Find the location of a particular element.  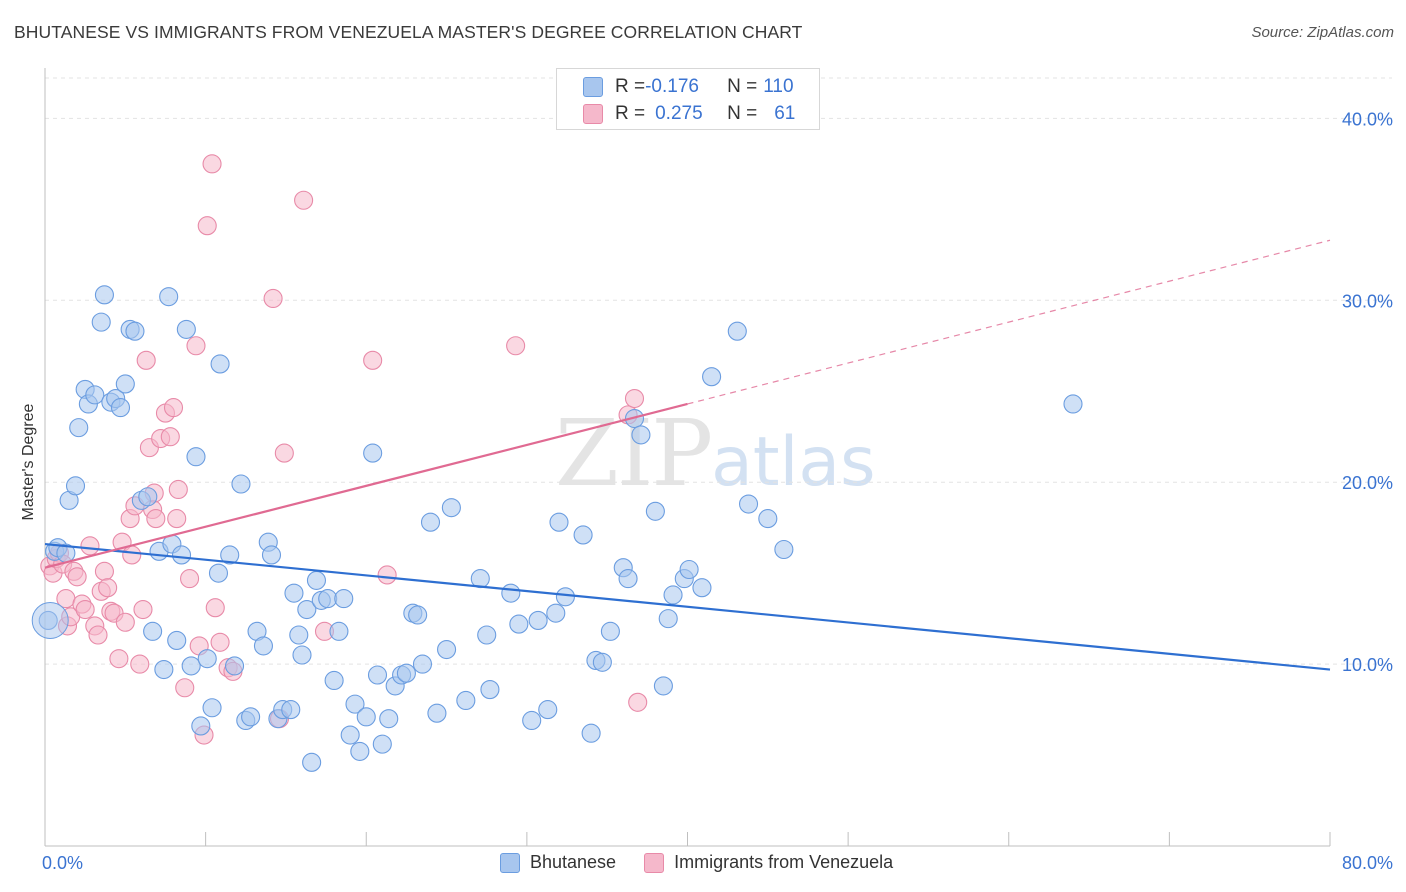

legend-r-value: 0.275 is located at coordinates (679, 113).